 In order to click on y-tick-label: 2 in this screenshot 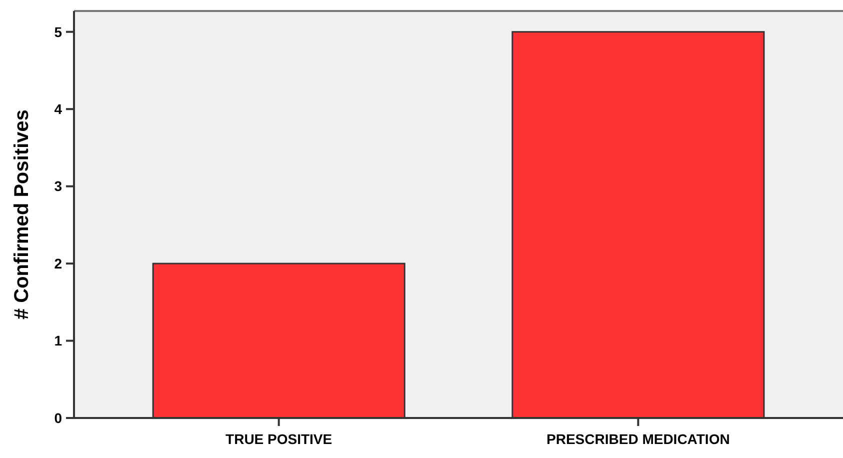, I will do `click(58, 263)`.